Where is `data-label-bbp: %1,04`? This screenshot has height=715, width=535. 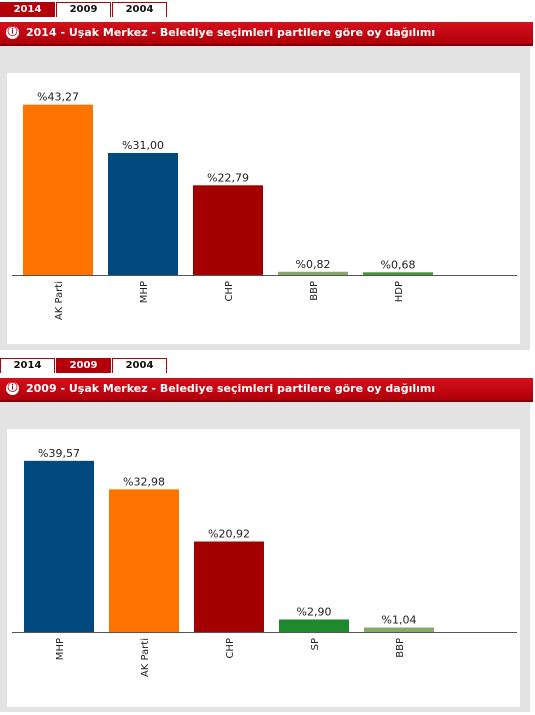 data-label-bbp: %1,04 is located at coordinates (399, 620).